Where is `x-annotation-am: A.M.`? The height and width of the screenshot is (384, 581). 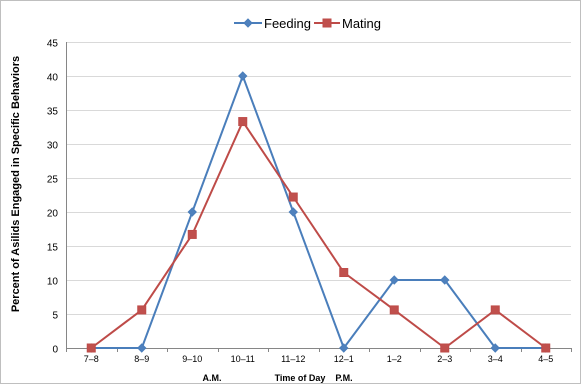 x-annotation-am: A.M. is located at coordinates (212, 378).